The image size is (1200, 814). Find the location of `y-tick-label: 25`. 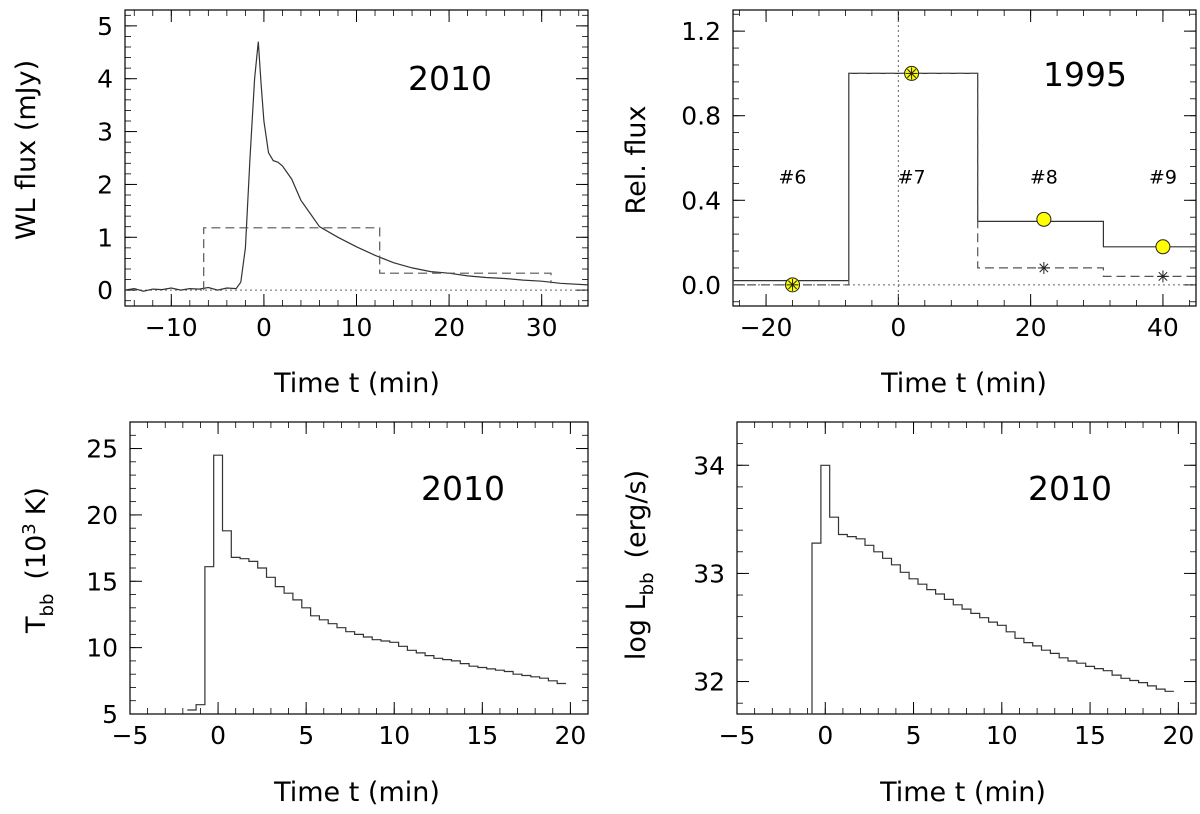

y-tick-label: 25 is located at coordinates (102, 449).